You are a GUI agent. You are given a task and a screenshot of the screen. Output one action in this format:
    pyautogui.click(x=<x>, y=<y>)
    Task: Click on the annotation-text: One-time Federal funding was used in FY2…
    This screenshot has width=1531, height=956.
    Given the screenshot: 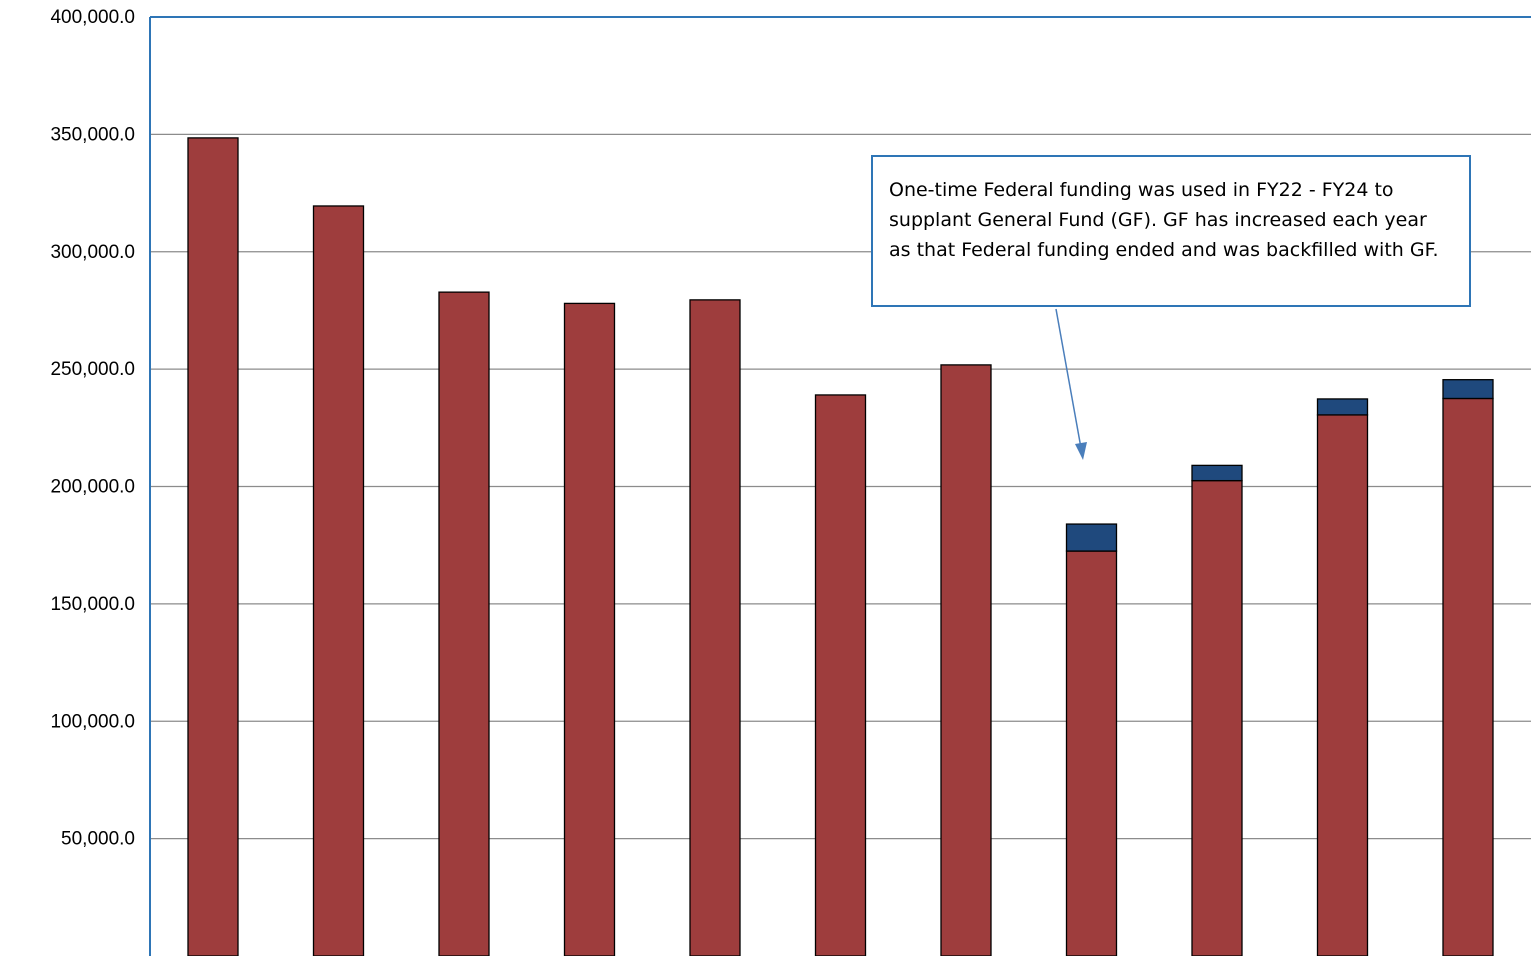 What is the action you would take?
    pyautogui.click(x=1164, y=220)
    